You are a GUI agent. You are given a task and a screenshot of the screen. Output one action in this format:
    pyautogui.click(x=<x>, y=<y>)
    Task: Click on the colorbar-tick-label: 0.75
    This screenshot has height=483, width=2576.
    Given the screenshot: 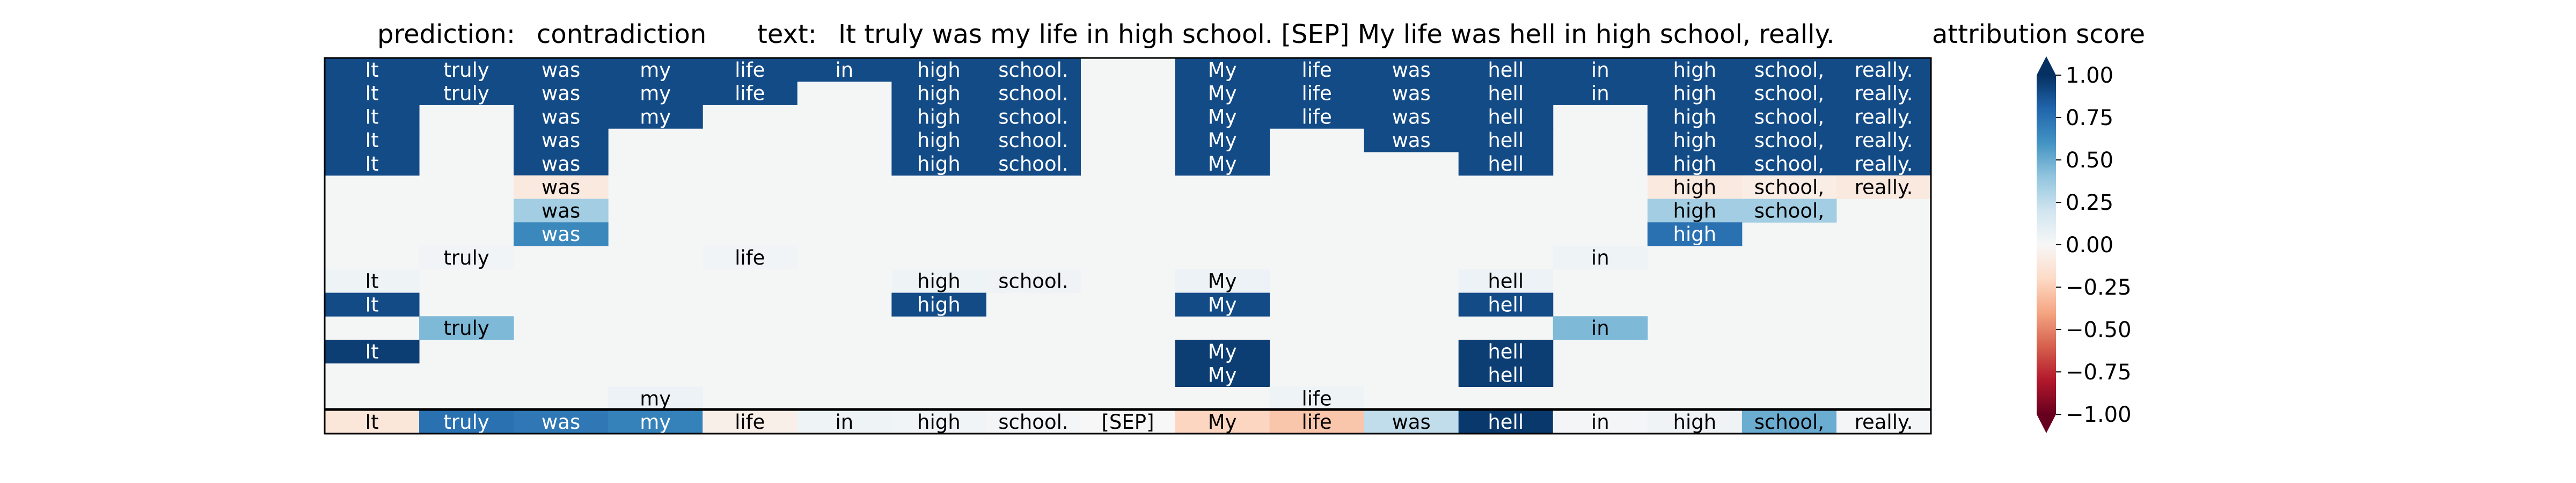 What is the action you would take?
    pyautogui.click(x=2089, y=118)
    